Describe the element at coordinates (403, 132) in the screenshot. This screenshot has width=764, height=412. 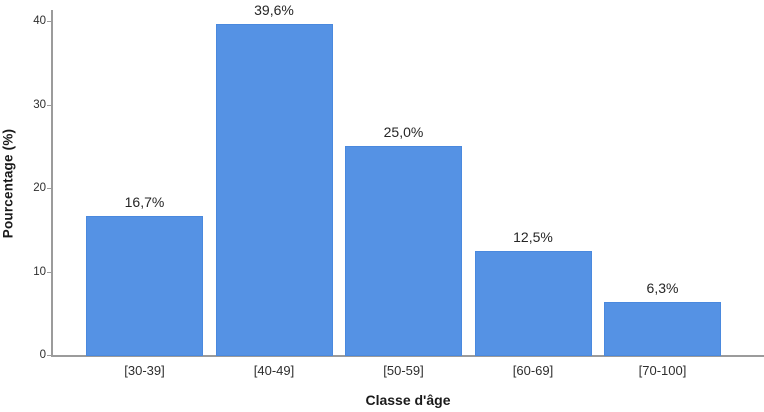
I see `bar-value-label: 25,0%` at that location.